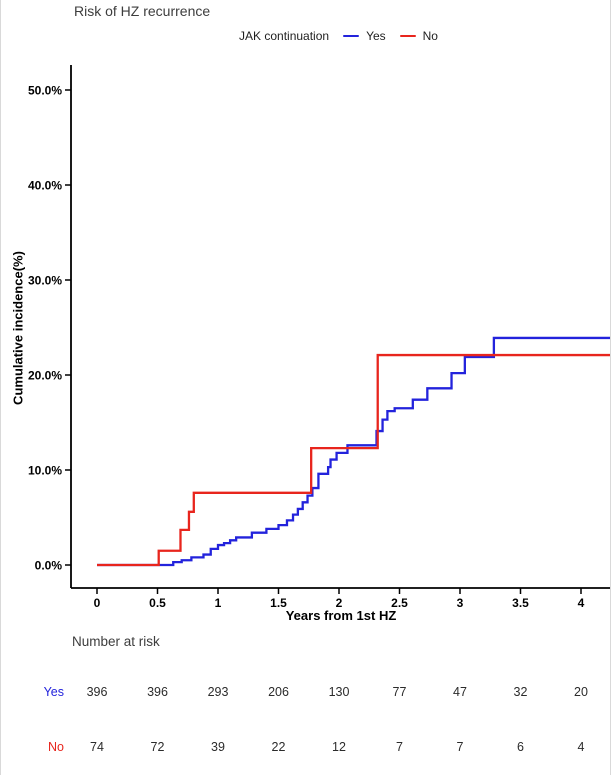  I want to click on y-tick-label: 40.0%, so click(45, 186).